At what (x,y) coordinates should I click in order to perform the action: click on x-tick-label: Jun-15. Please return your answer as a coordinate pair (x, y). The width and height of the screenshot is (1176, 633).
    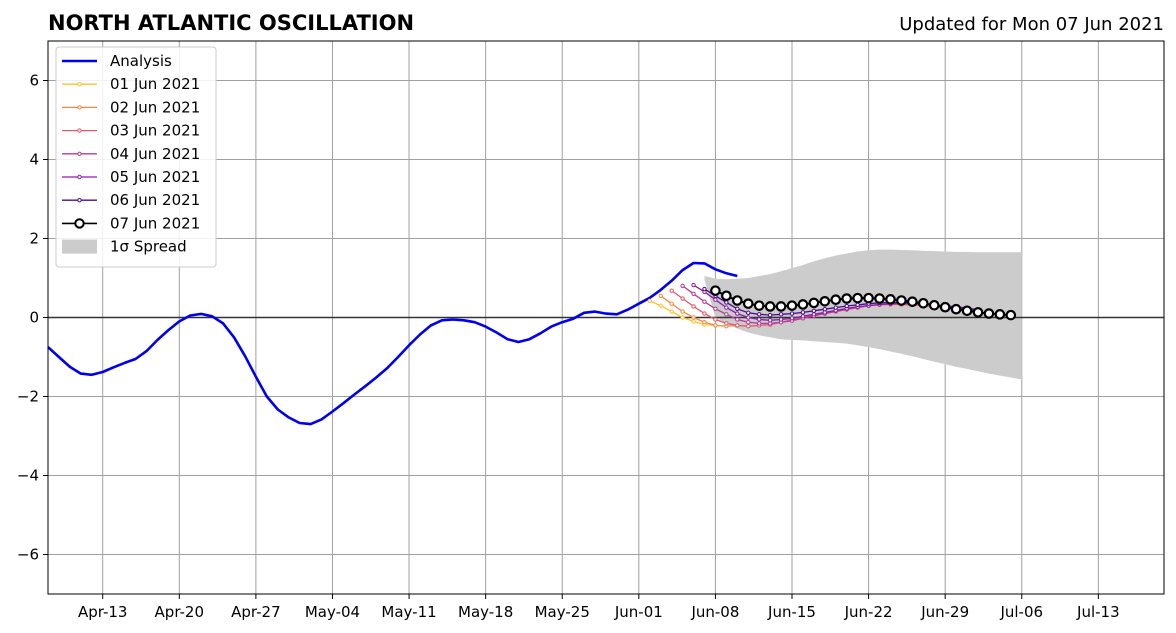
    Looking at the image, I should click on (791, 612).